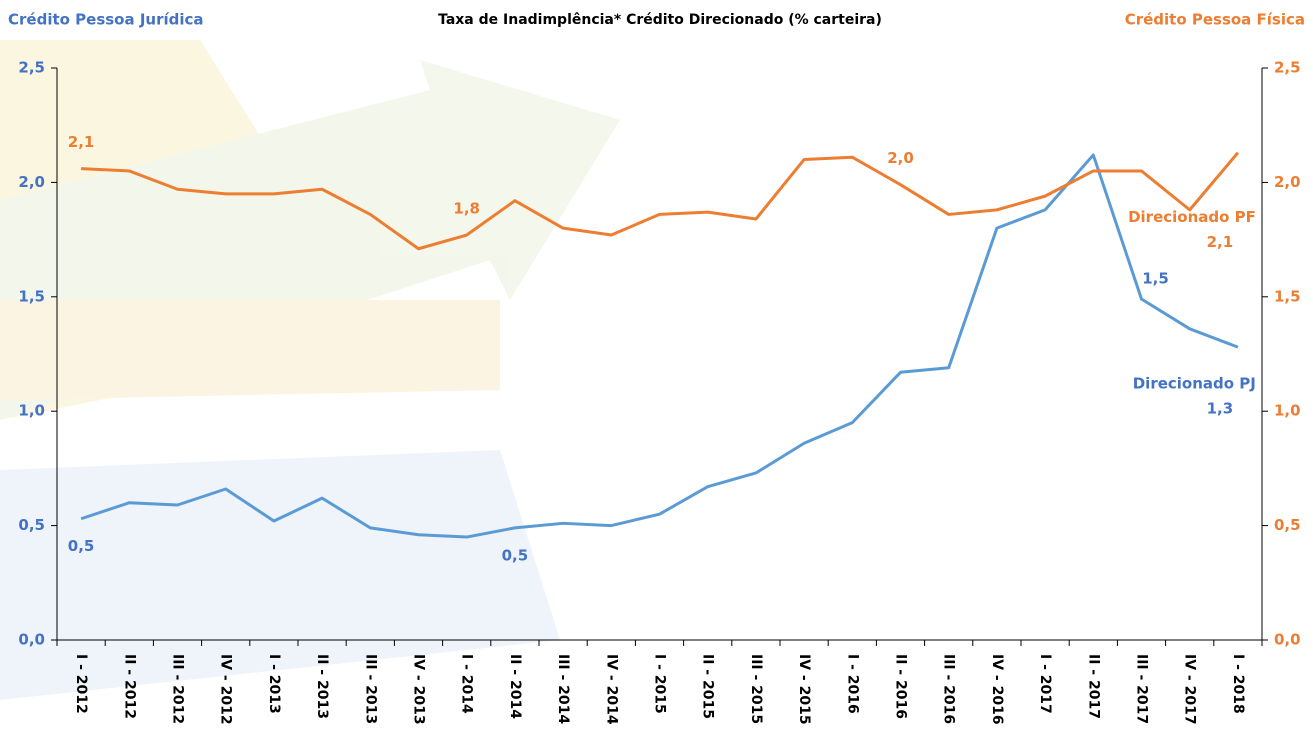 The height and width of the screenshot is (730, 1313). Describe the element at coordinates (81, 684) in the screenshot. I see `x-tick-label: I - 2012` at that location.